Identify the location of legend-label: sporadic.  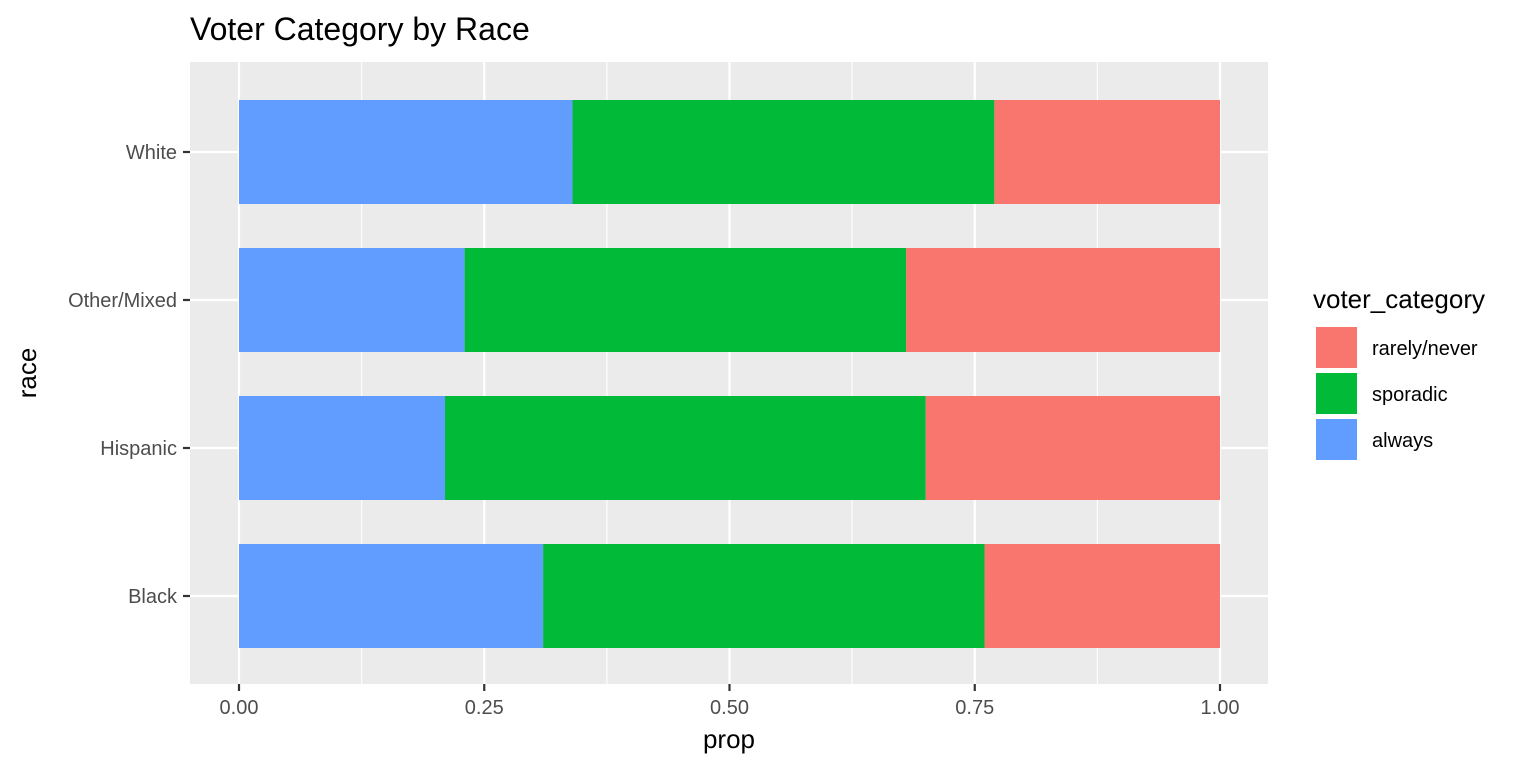
(1410, 395).